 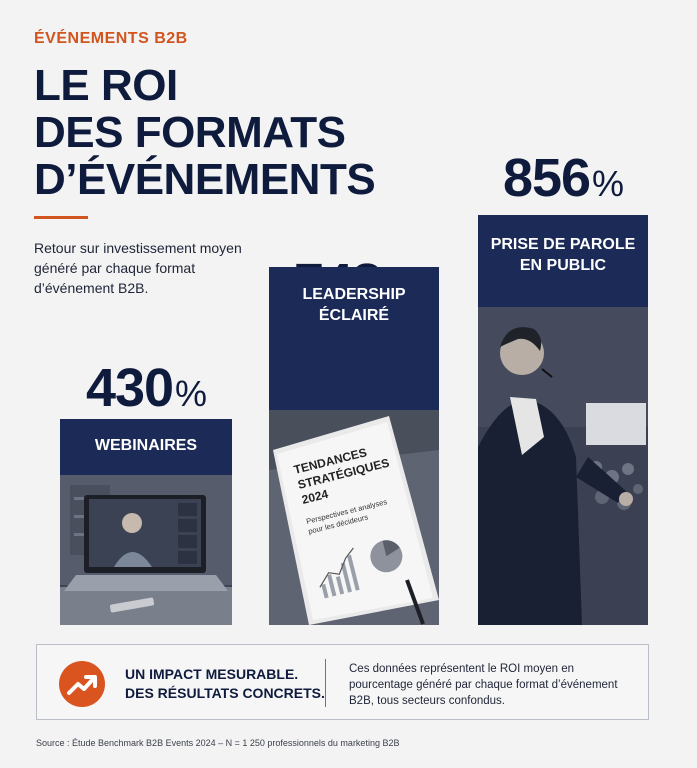 I want to click on bar: WEBINAIRES, so click(x=146, y=522).